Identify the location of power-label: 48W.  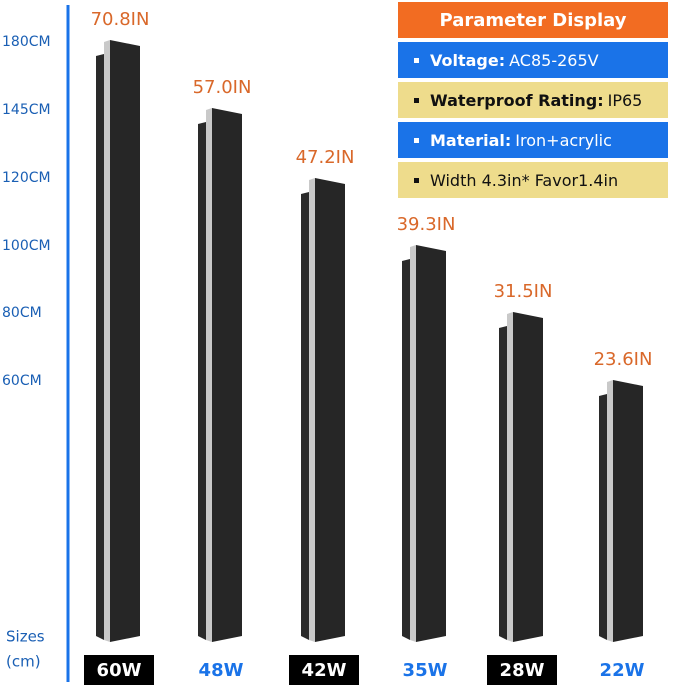
(221, 670).